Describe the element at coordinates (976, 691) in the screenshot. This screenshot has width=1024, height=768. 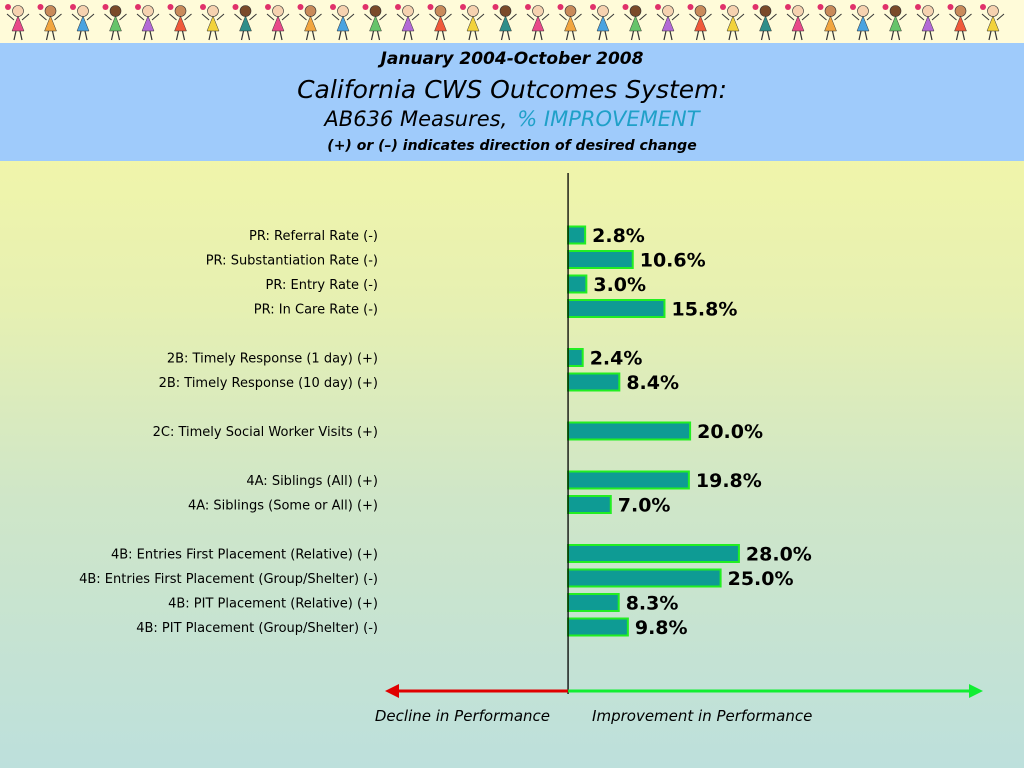
I see `right-arrowhead-icon` at that location.